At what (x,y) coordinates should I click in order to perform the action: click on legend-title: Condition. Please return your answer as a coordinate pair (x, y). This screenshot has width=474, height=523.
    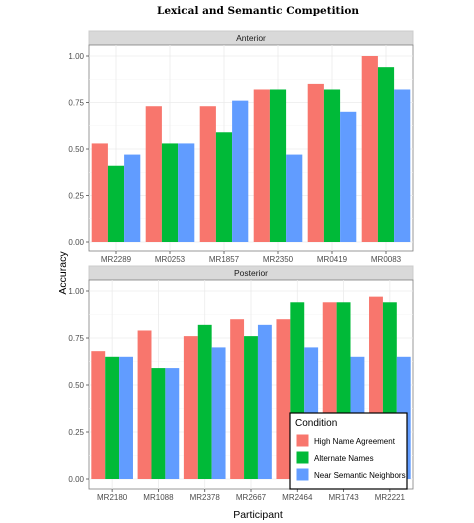
    Looking at the image, I should click on (316, 423).